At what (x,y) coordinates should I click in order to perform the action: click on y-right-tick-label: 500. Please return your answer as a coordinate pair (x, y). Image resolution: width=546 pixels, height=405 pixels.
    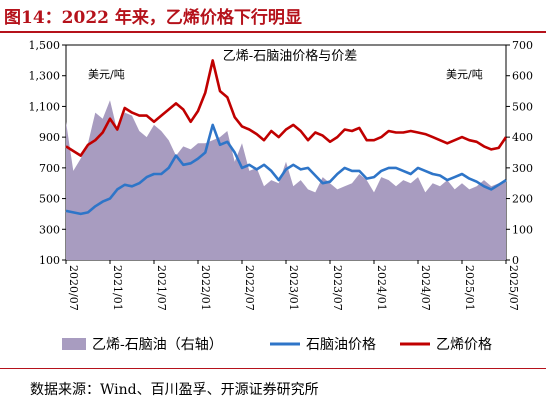
    Looking at the image, I should click on (522, 106).